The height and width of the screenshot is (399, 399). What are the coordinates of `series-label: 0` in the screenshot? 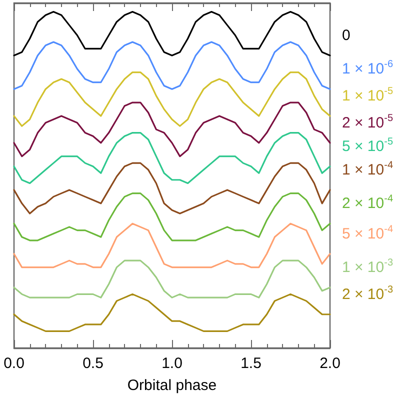 It's located at (346, 35).